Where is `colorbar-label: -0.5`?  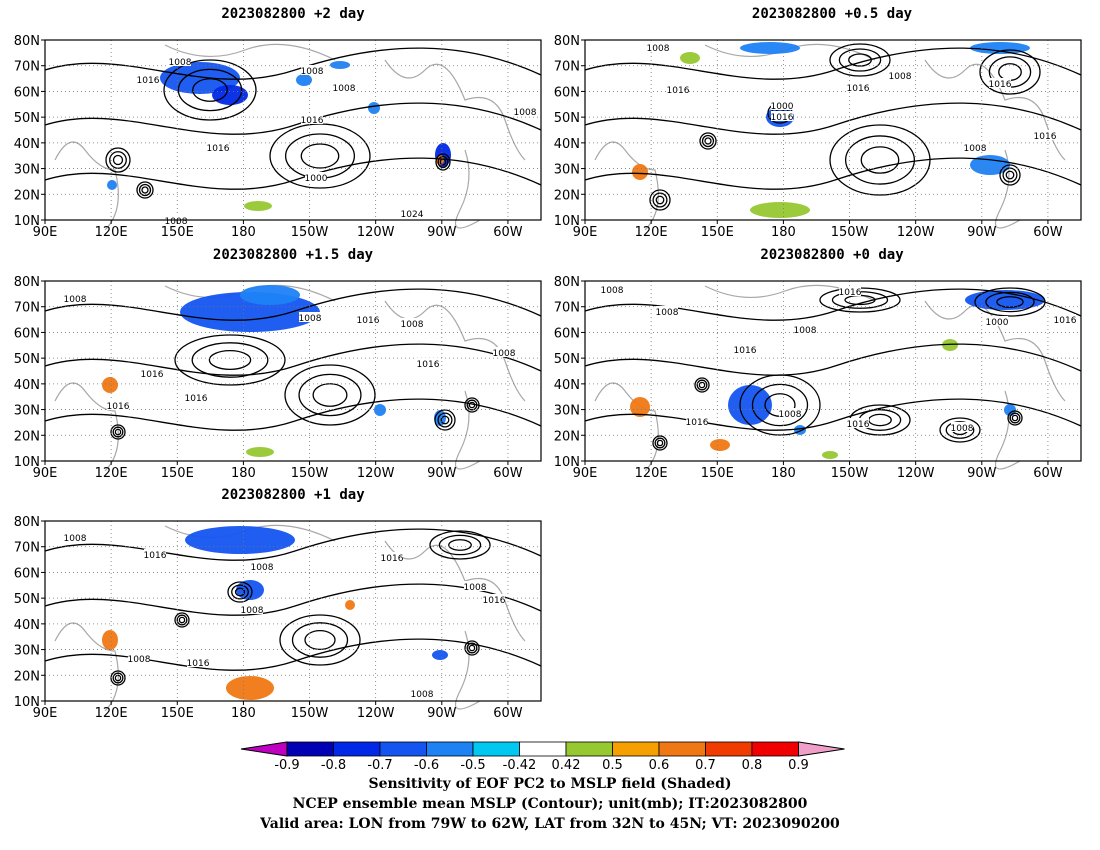 colorbar-label: -0.5 is located at coordinates (472, 765).